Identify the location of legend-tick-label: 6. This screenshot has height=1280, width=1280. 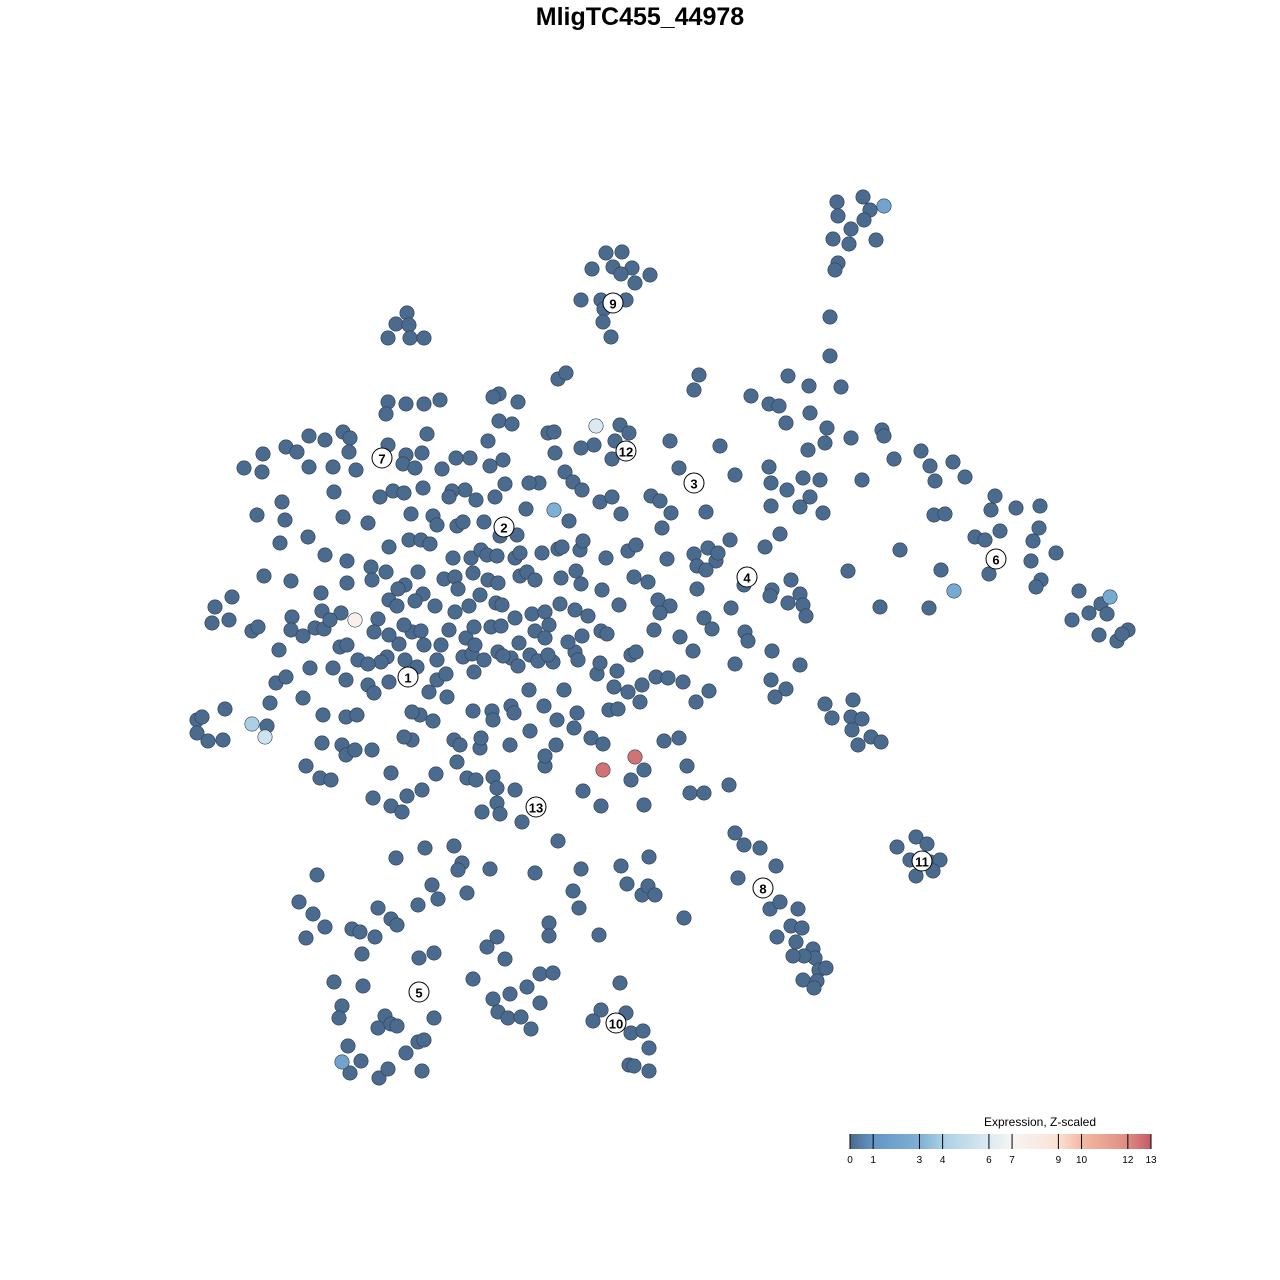
(989, 1160).